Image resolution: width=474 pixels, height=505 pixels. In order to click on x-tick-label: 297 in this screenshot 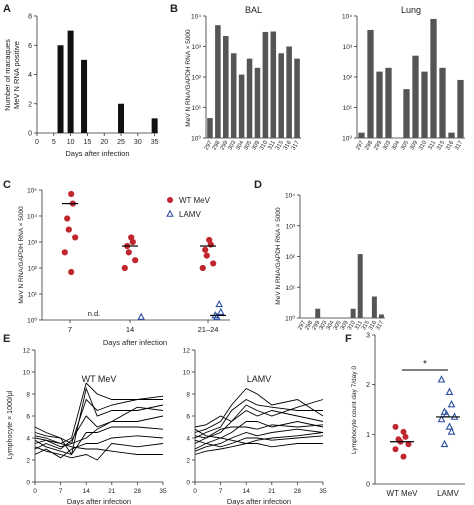, I will do `click(209, 145)`.